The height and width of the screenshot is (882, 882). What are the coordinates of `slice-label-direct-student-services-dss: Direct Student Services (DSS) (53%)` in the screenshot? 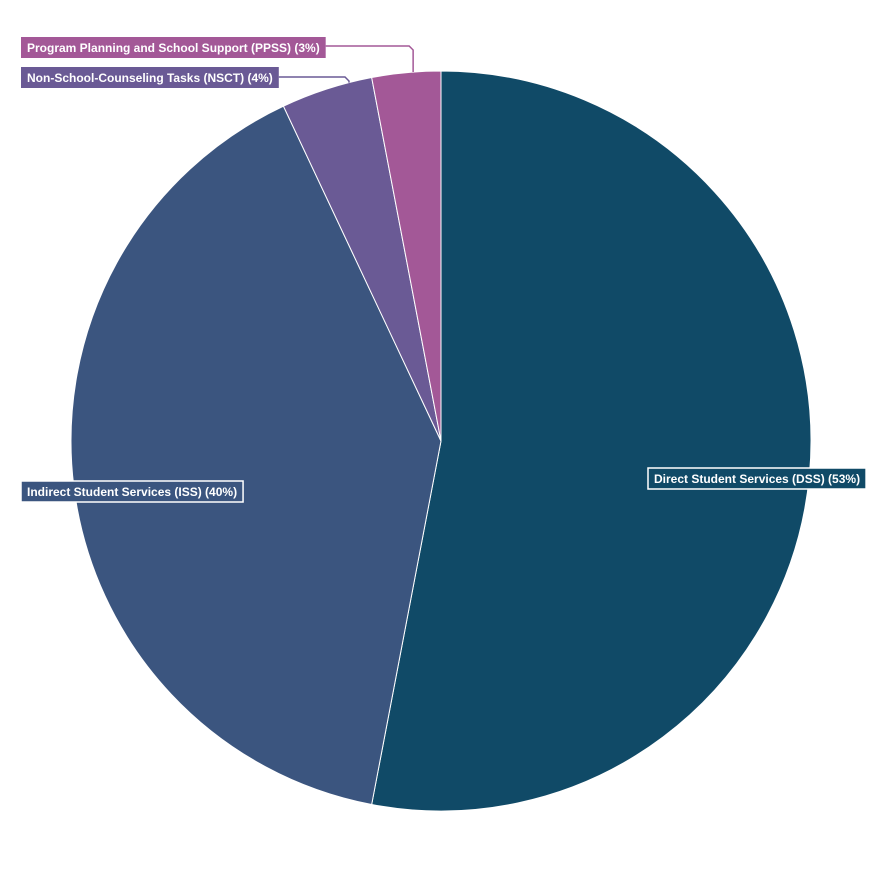 It's located at (757, 478).